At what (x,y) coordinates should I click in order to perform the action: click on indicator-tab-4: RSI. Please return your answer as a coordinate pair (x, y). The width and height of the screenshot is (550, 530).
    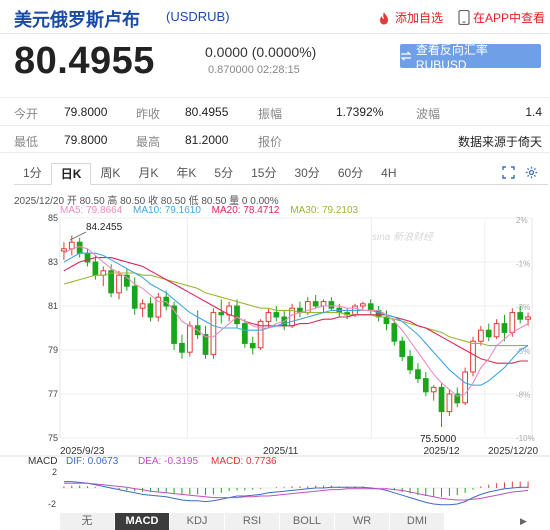
    Looking at the image, I should click on (252, 521).